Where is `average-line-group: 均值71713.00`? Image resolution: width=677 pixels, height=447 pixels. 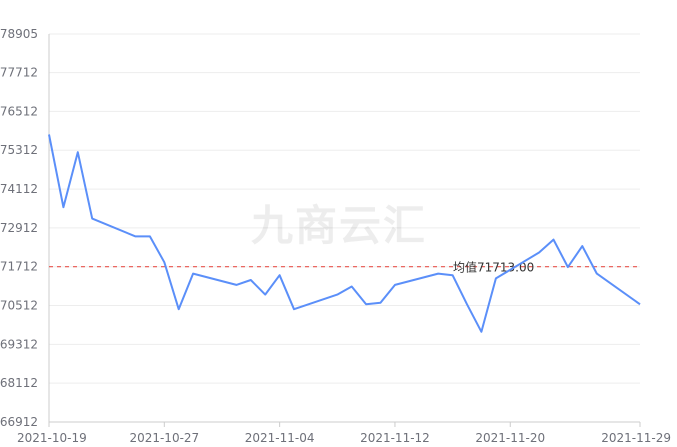
average-line-group: 均值71713.00 is located at coordinates (344, 267).